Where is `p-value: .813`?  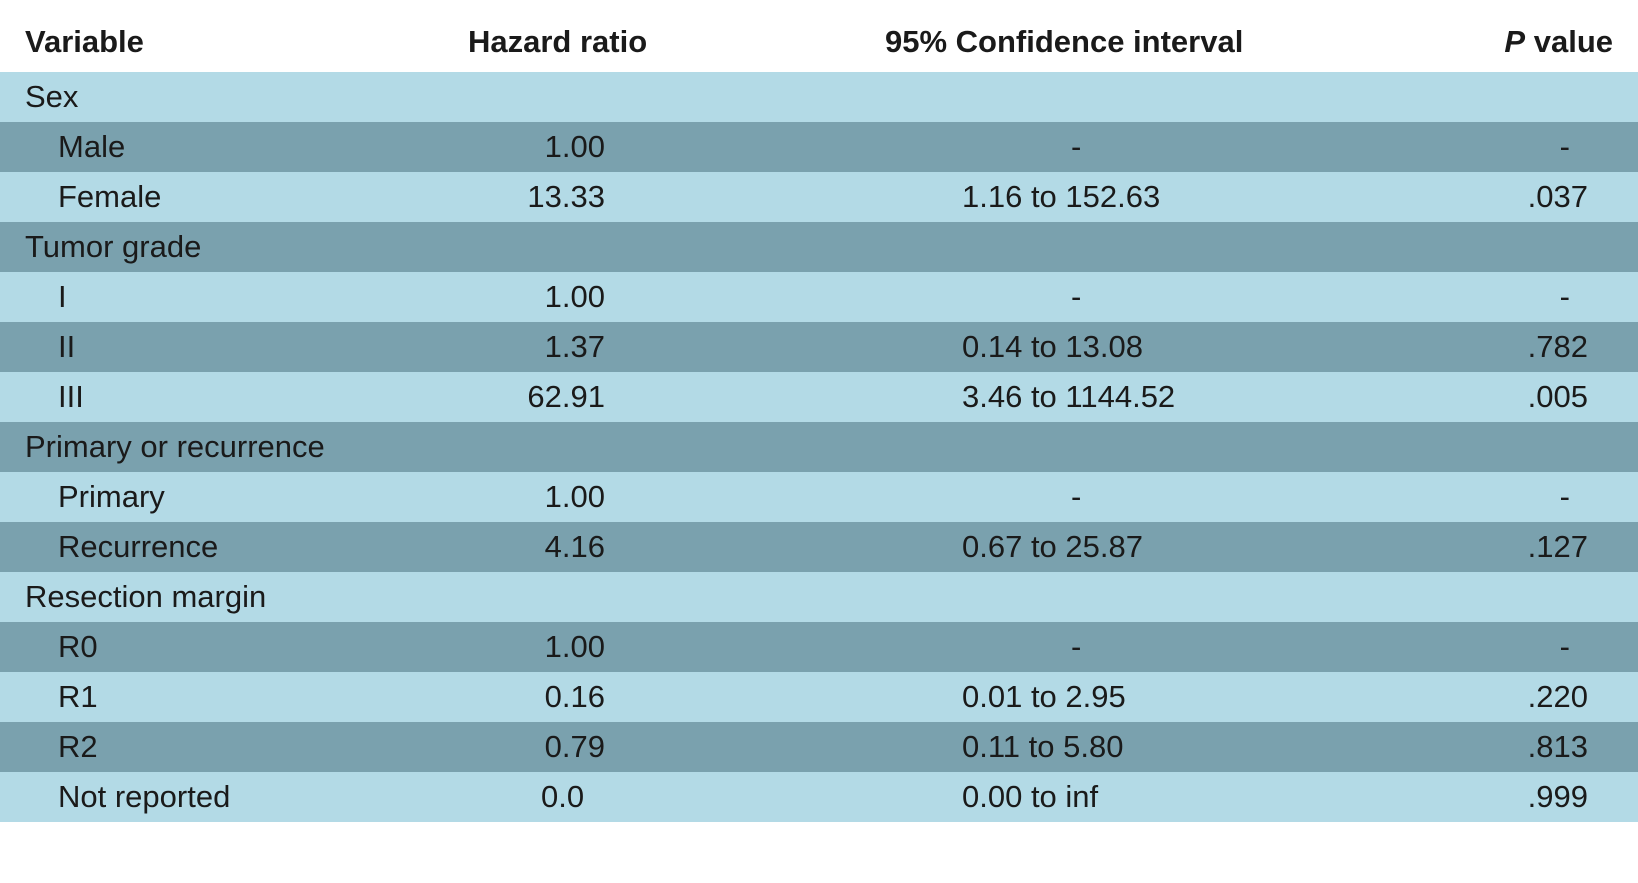
p-value: .813 is located at coordinates (1557, 746).